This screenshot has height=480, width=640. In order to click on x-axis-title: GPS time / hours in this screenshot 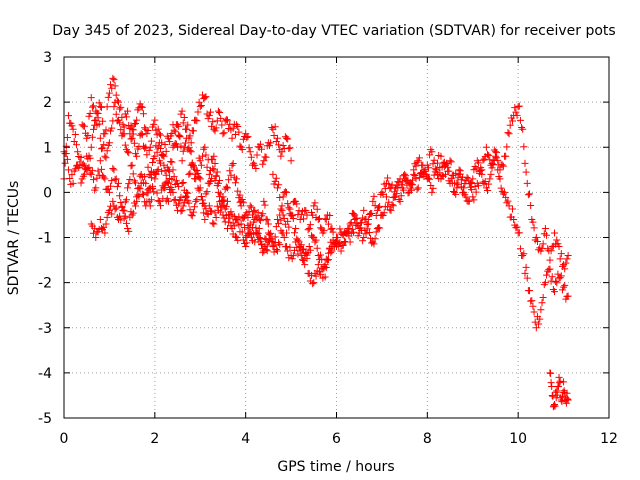, I will do `click(335, 467)`.